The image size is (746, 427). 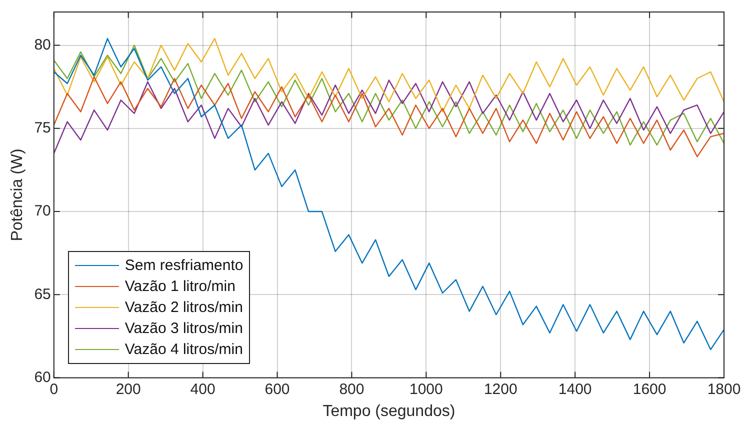 What do you see at coordinates (183, 328) in the screenshot?
I see `legend-label: Vazão 3 litros/min` at bounding box center [183, 328].